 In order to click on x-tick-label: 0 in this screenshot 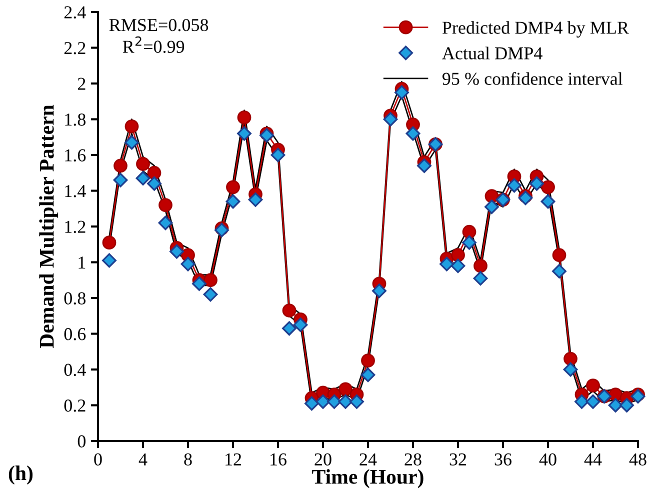, I will do `click(98, 459)`.